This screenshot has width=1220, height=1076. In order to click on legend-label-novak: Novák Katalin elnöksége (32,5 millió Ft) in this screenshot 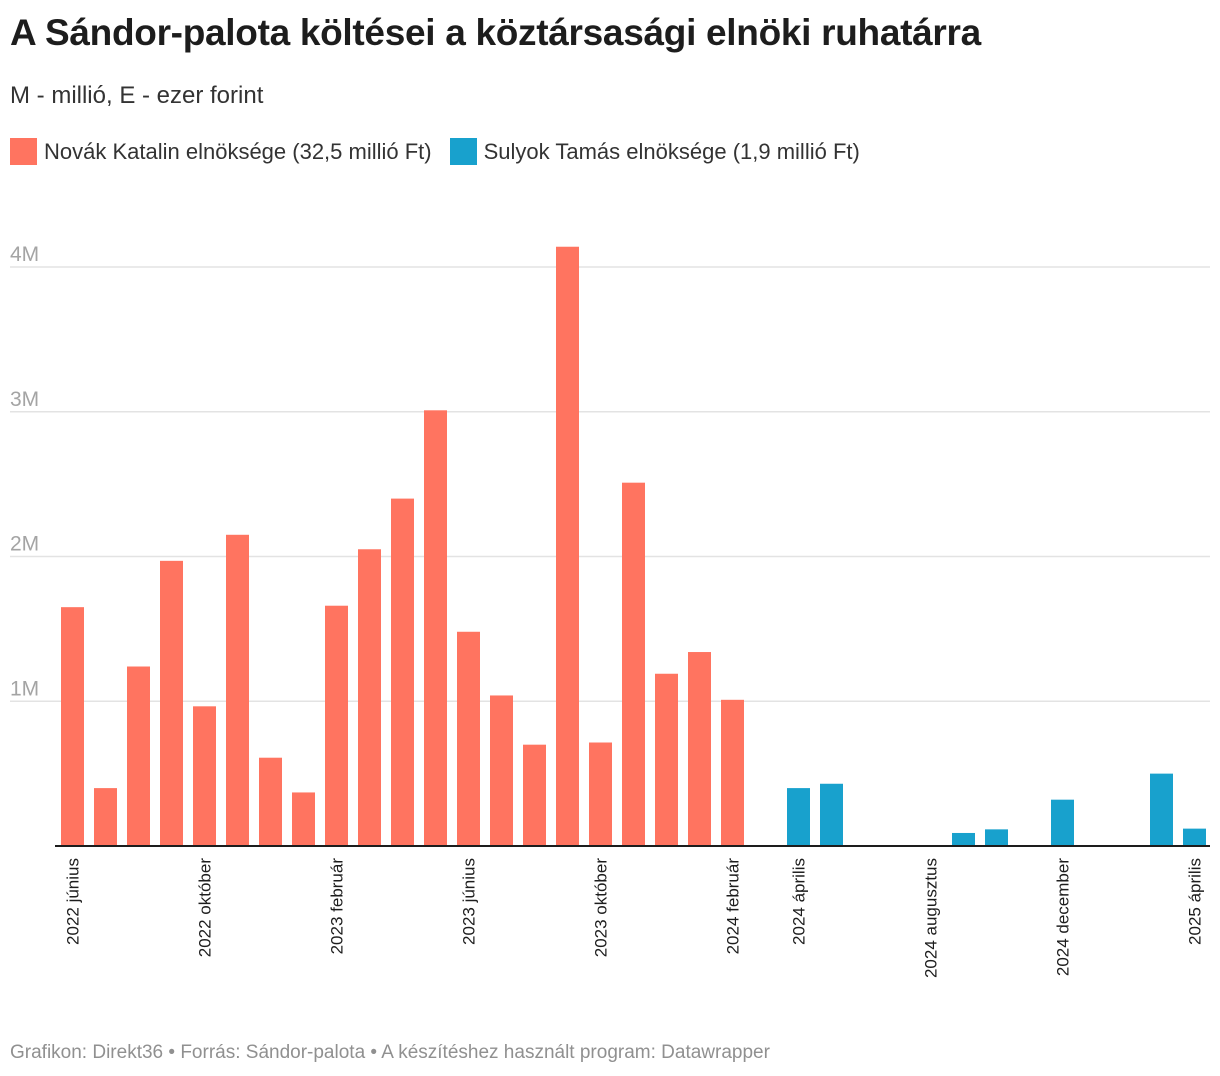, I will do `click(238, 151)`.